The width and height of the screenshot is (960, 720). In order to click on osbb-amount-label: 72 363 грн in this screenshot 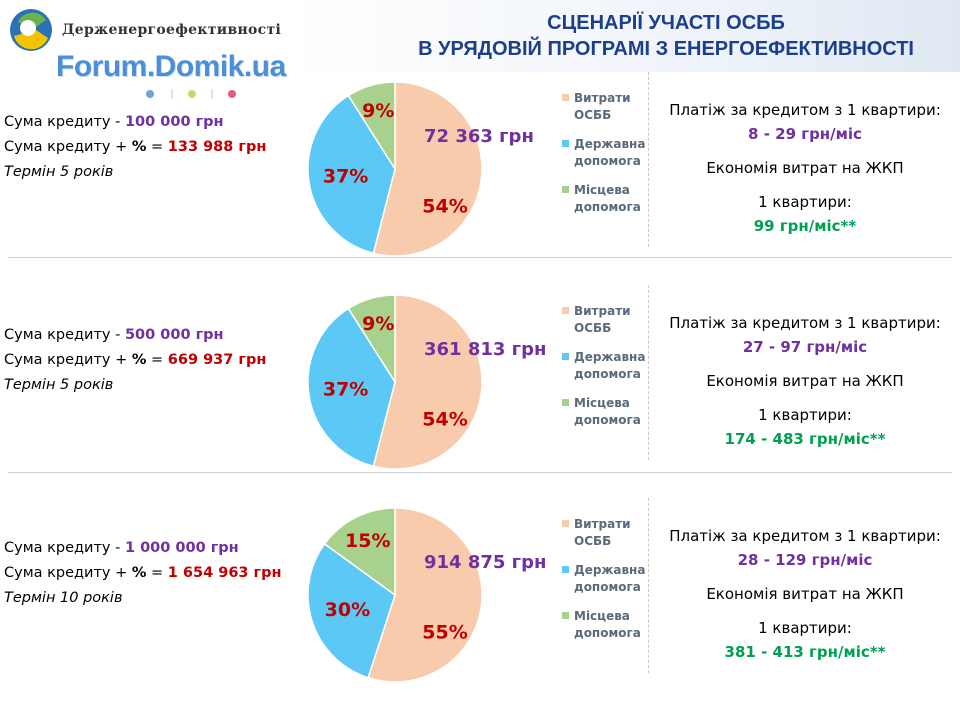, I will do `click(479, 136)`.